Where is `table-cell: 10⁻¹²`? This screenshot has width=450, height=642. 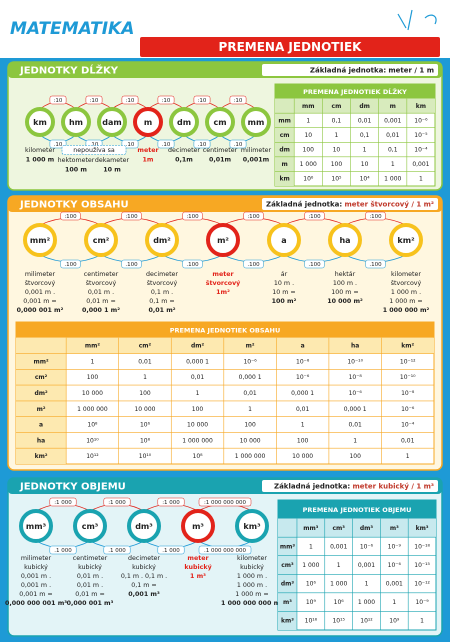 table-cell: 10⁻¹² is located at coordinates (408, 361).